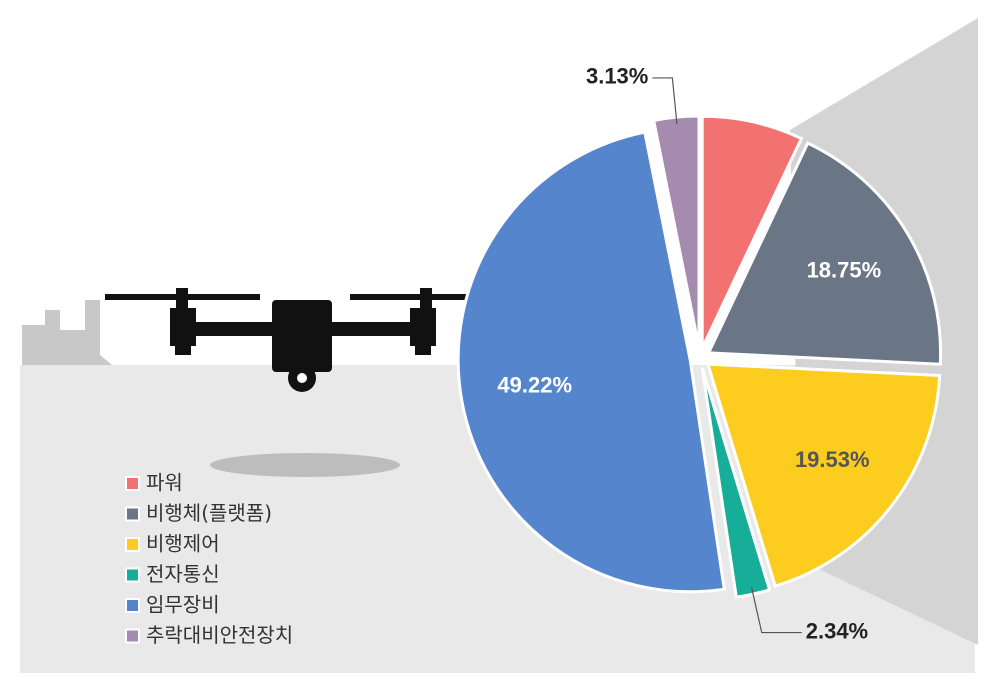 This screenshot has height=688, width=989. Describe the element at coordinates (219, 635) in the screenshot. I see `legend-label: 추락대비안전장치` at that location.